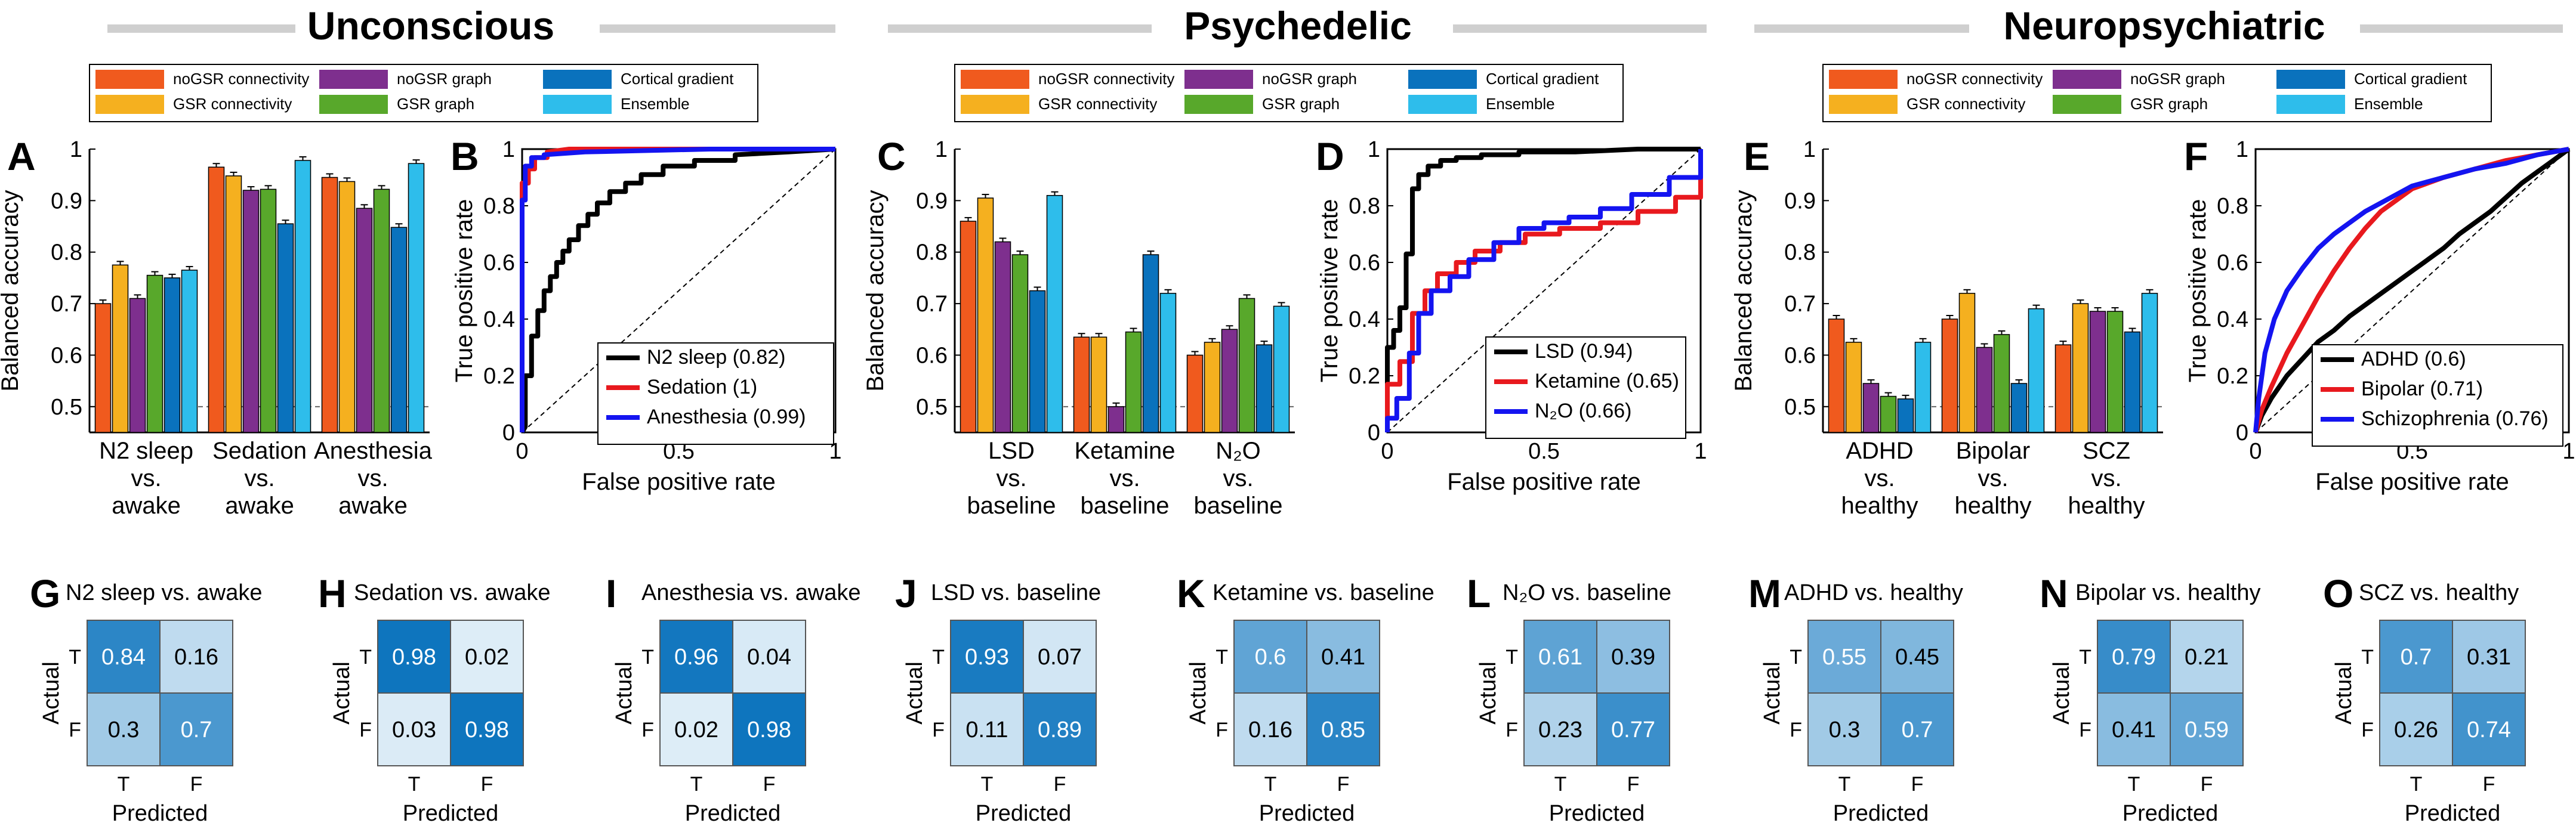 This screenshot has width=2576, height=829. I want to click on panel-letter: L, so click(1479, 593).